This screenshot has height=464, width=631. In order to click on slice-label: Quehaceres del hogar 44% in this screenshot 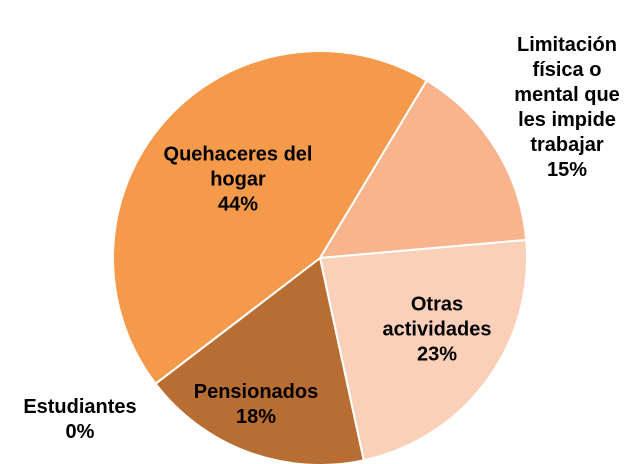, I will do `click(238, 180)`.